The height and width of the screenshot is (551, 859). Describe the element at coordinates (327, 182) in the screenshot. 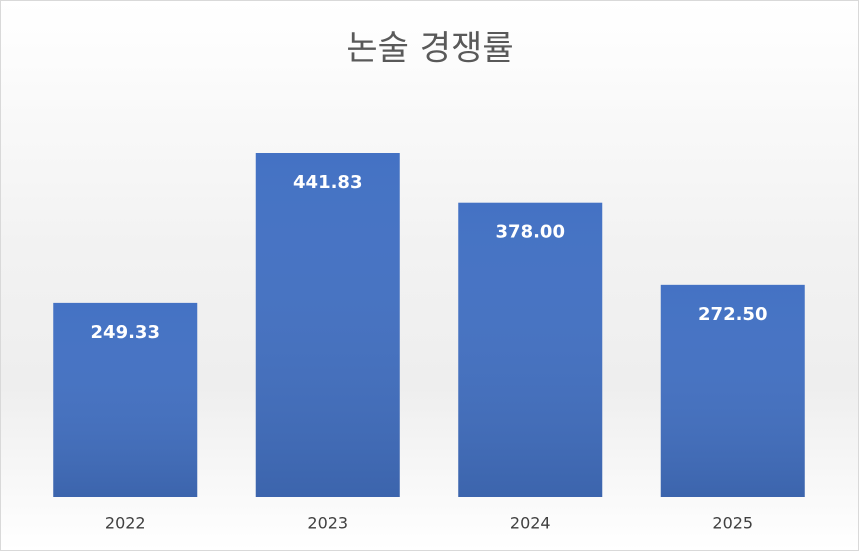

I see `data-label: 441.83` at that location.